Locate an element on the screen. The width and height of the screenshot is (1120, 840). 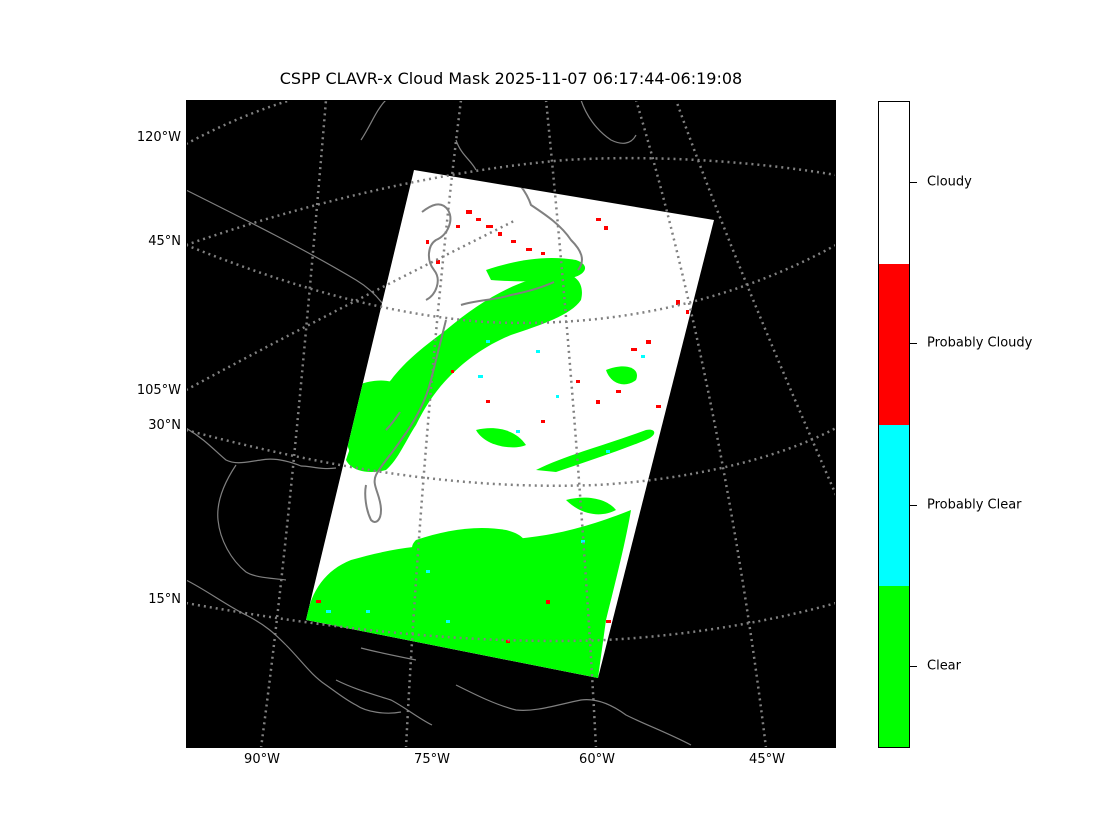
gridline-90w is located at coordinates (293, 424).